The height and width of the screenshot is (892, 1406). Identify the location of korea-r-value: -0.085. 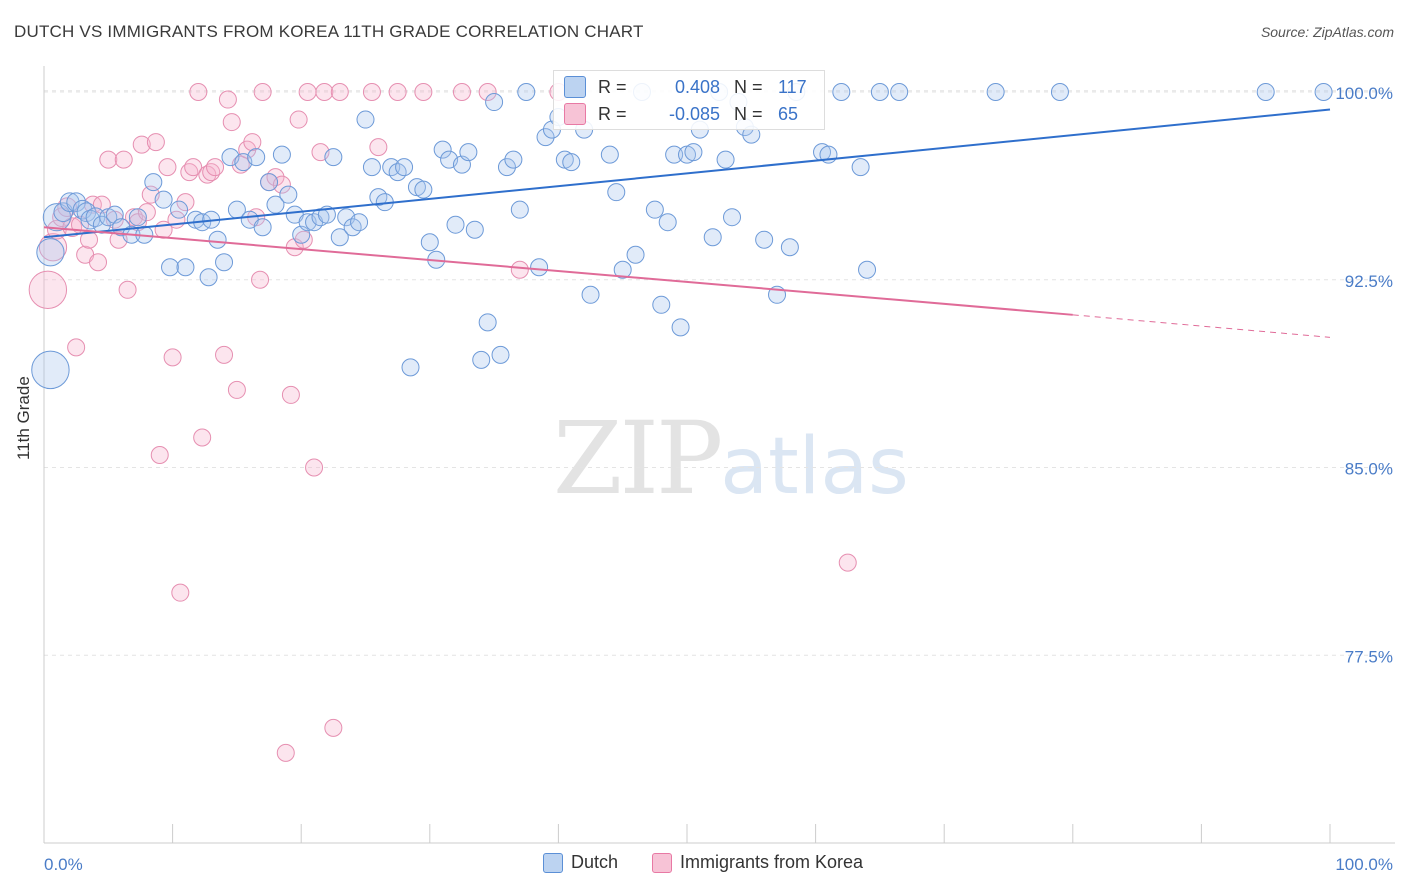
(694, 113).